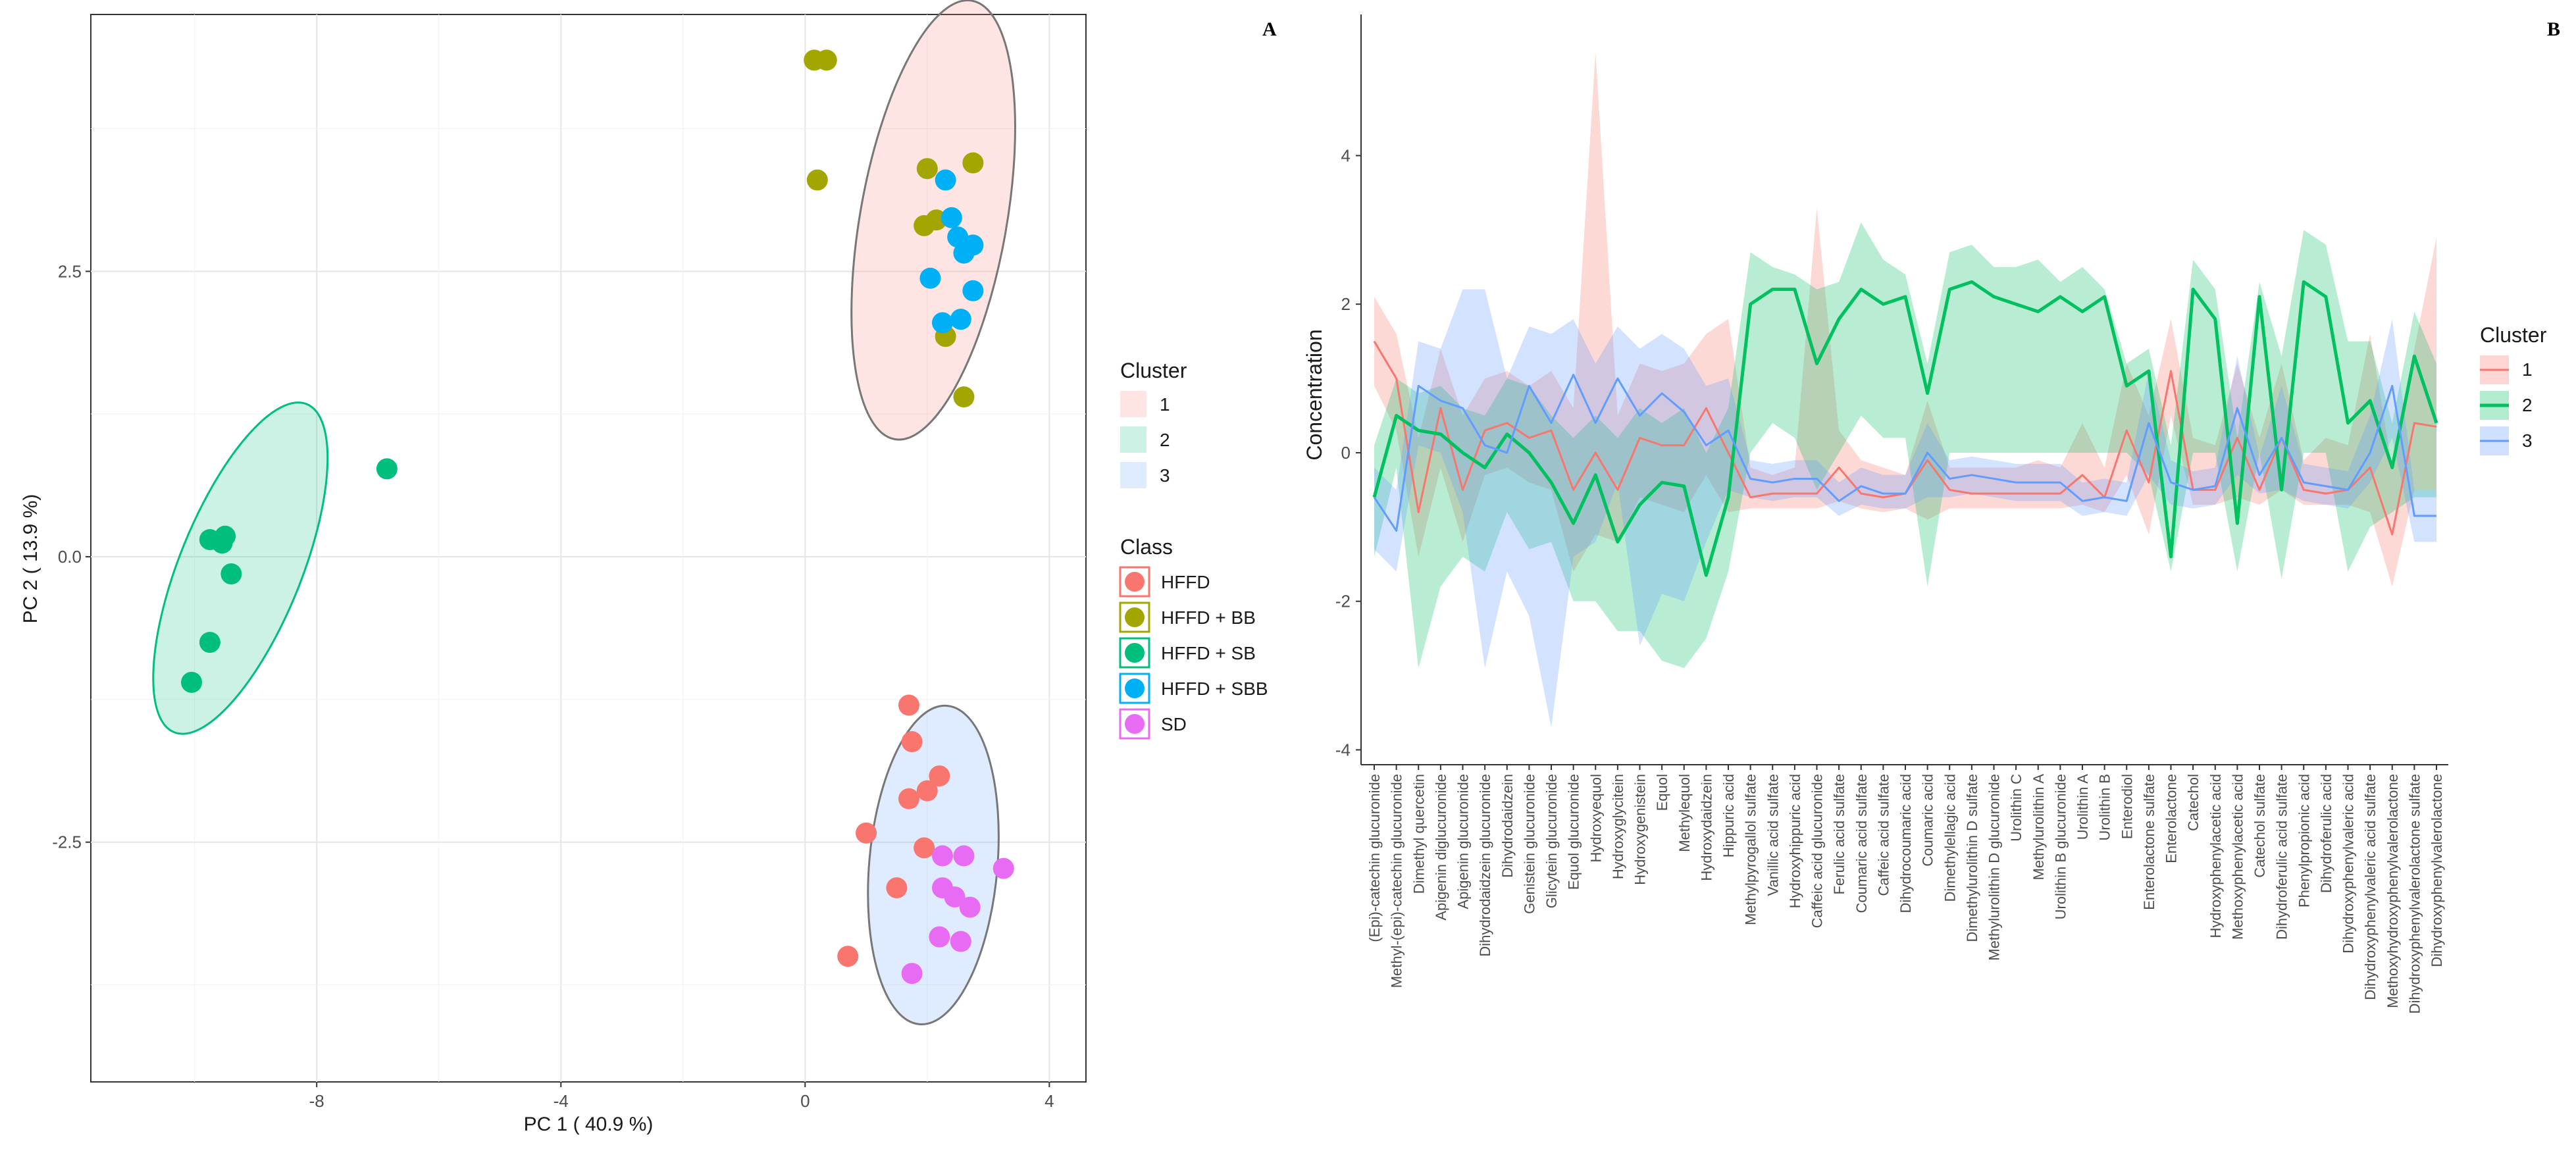 Image resolution: width=2576 pixels, height=1151 pixels. I want to click on conc-x-tick-label: Urolithin A, so click(2082, 807).